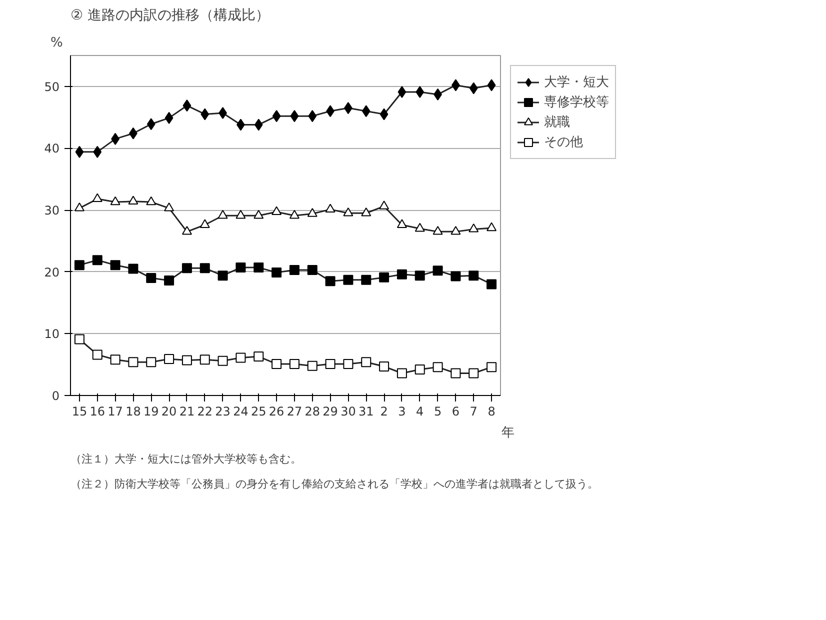  Describe the element at coordinates (186, 459) in the screenshot. I see `text: （注１）大学・短大には管外大学校等も含む。` at that location.